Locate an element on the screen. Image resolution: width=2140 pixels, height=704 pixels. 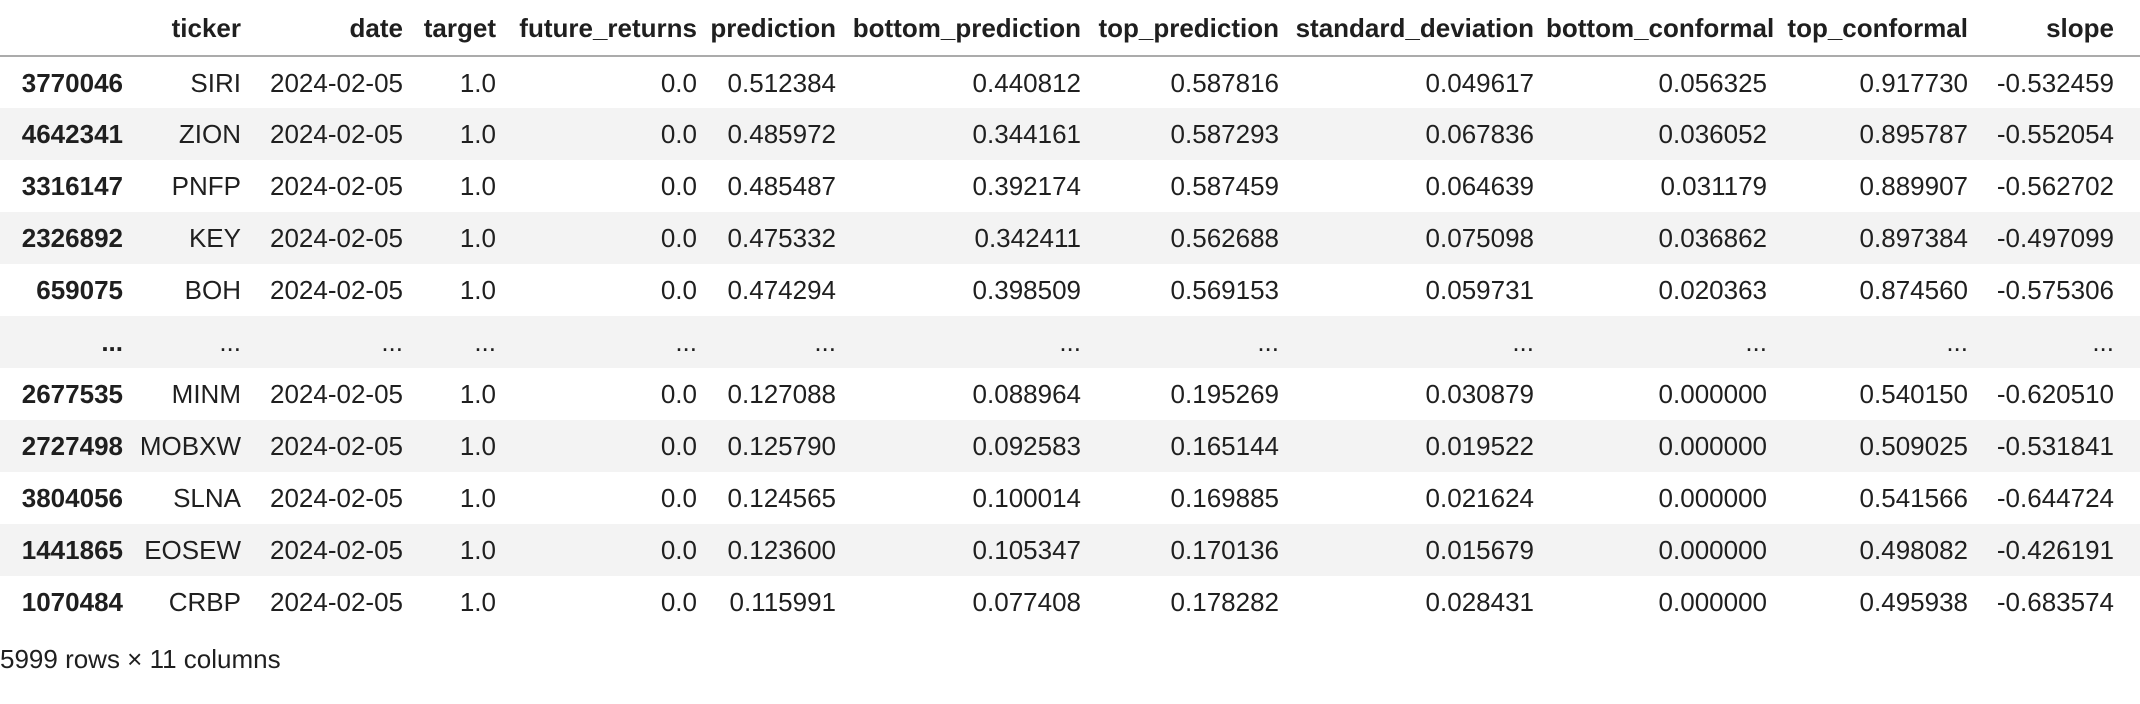
table-cell: 0.030879 is located at coordinates (1479, 394).